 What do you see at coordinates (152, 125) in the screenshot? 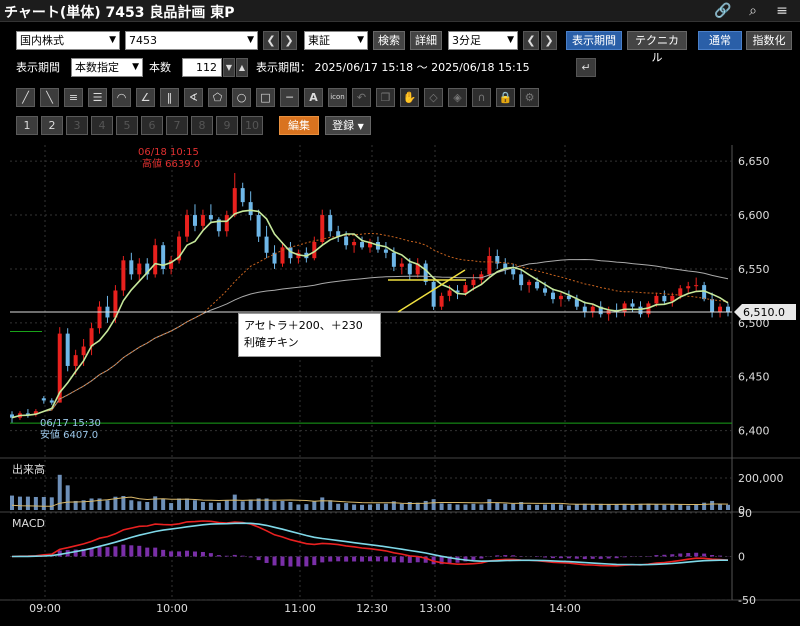
I see `page-button-6: 6` at bounding box center [152, 125].